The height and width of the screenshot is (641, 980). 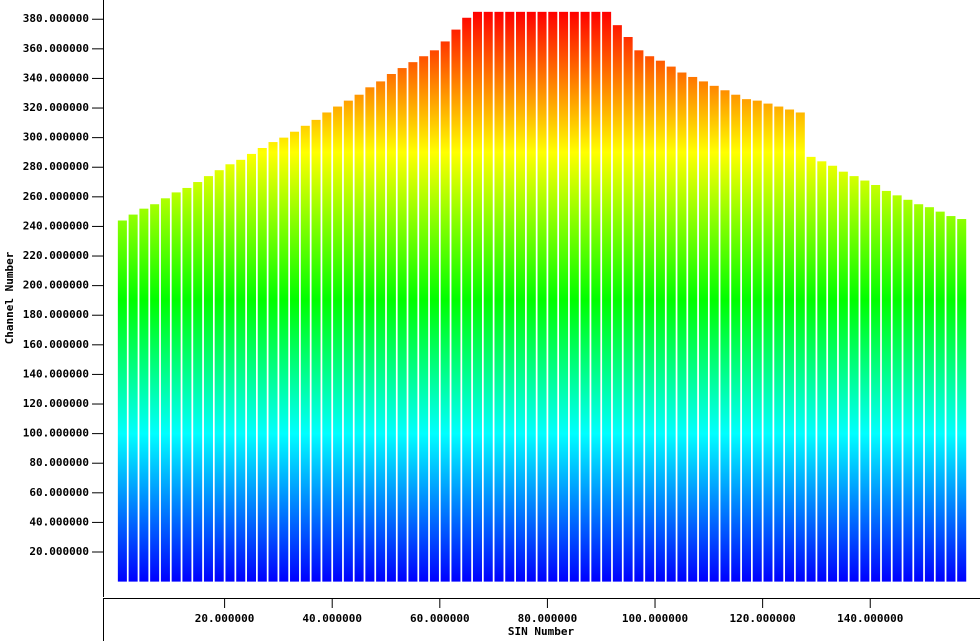 What do you see at coordinates (56, 196) in the screenshot?
I see `y-tick-label: 260.000000` at bounding box center [56, 196].